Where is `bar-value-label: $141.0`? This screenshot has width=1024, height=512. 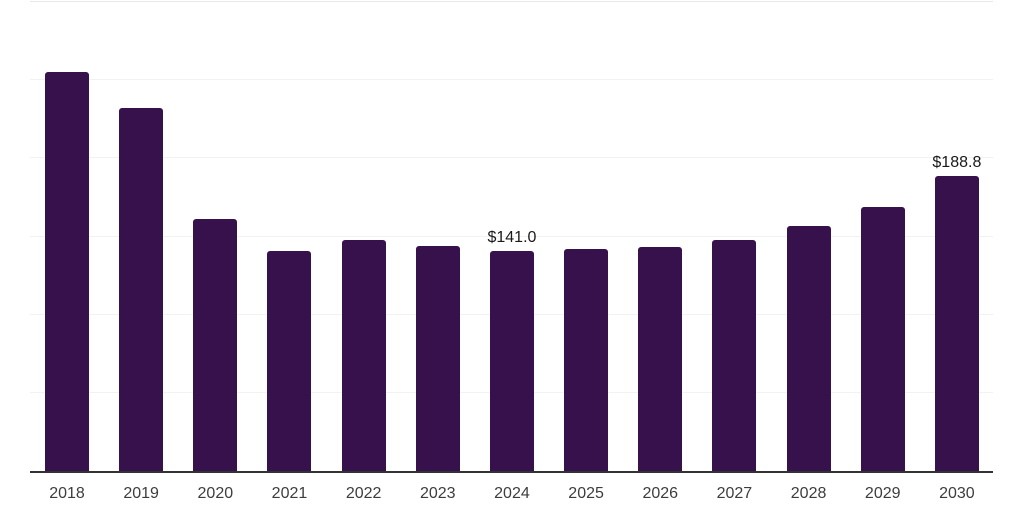
bar-value-label: $141.0 is located at coordinates (512, 237).